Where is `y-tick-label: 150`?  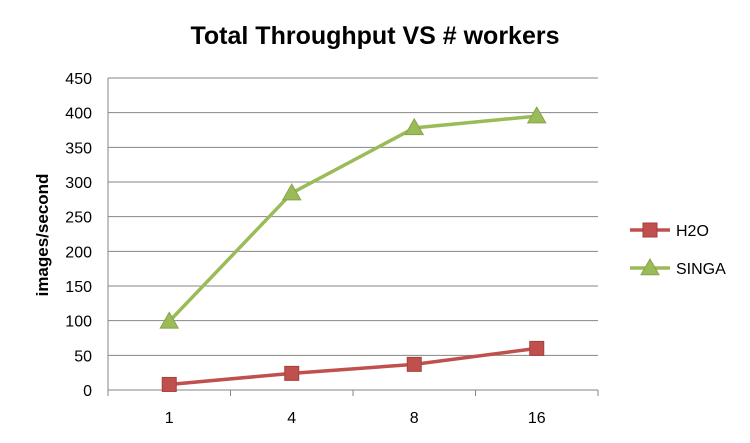 y-tick-label: 150 is located at coordinates (78, 287).